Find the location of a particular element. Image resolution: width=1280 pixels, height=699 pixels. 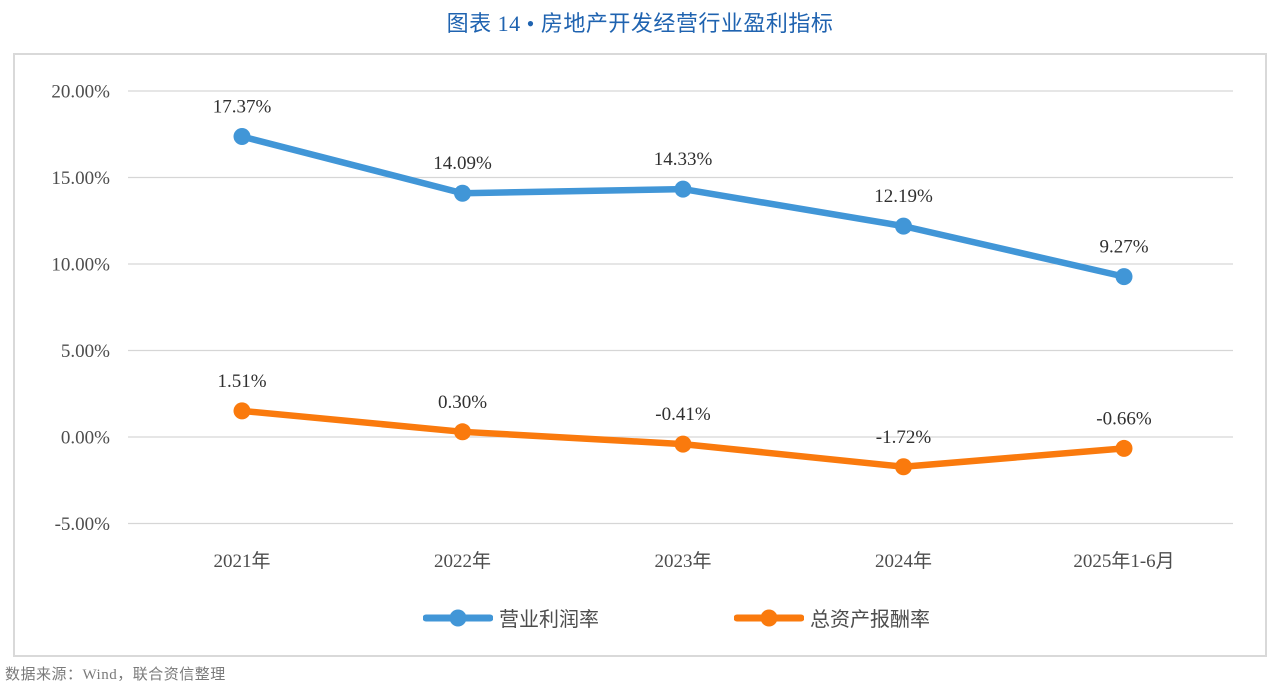

legend-item-1: 总资产报酬率 is located at coordinates (832, 617).